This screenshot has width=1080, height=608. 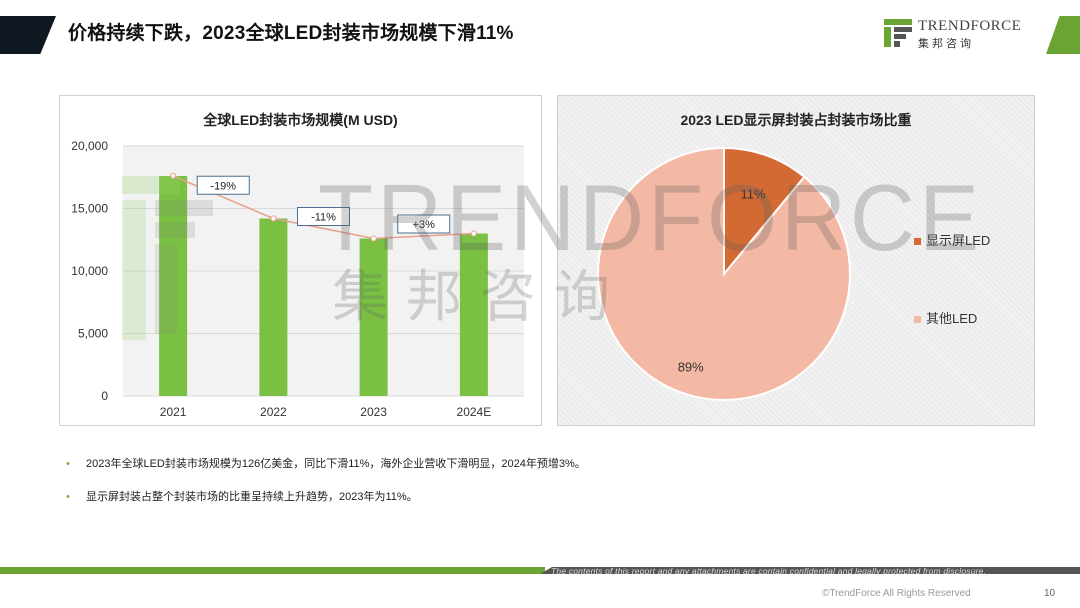 What do you see at coordinates (273, 412) in the screenshot?
I see `x-tick-label: 2022` at bounding box center [273, 412].